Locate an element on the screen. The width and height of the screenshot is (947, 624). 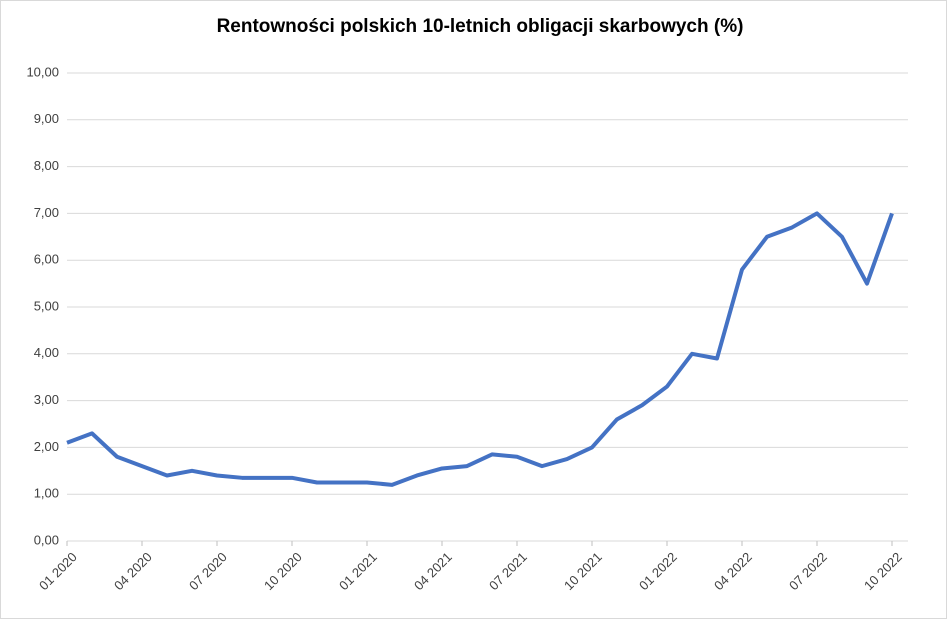
y-tick-label: 2,00 is located at coordinates (46, 446).